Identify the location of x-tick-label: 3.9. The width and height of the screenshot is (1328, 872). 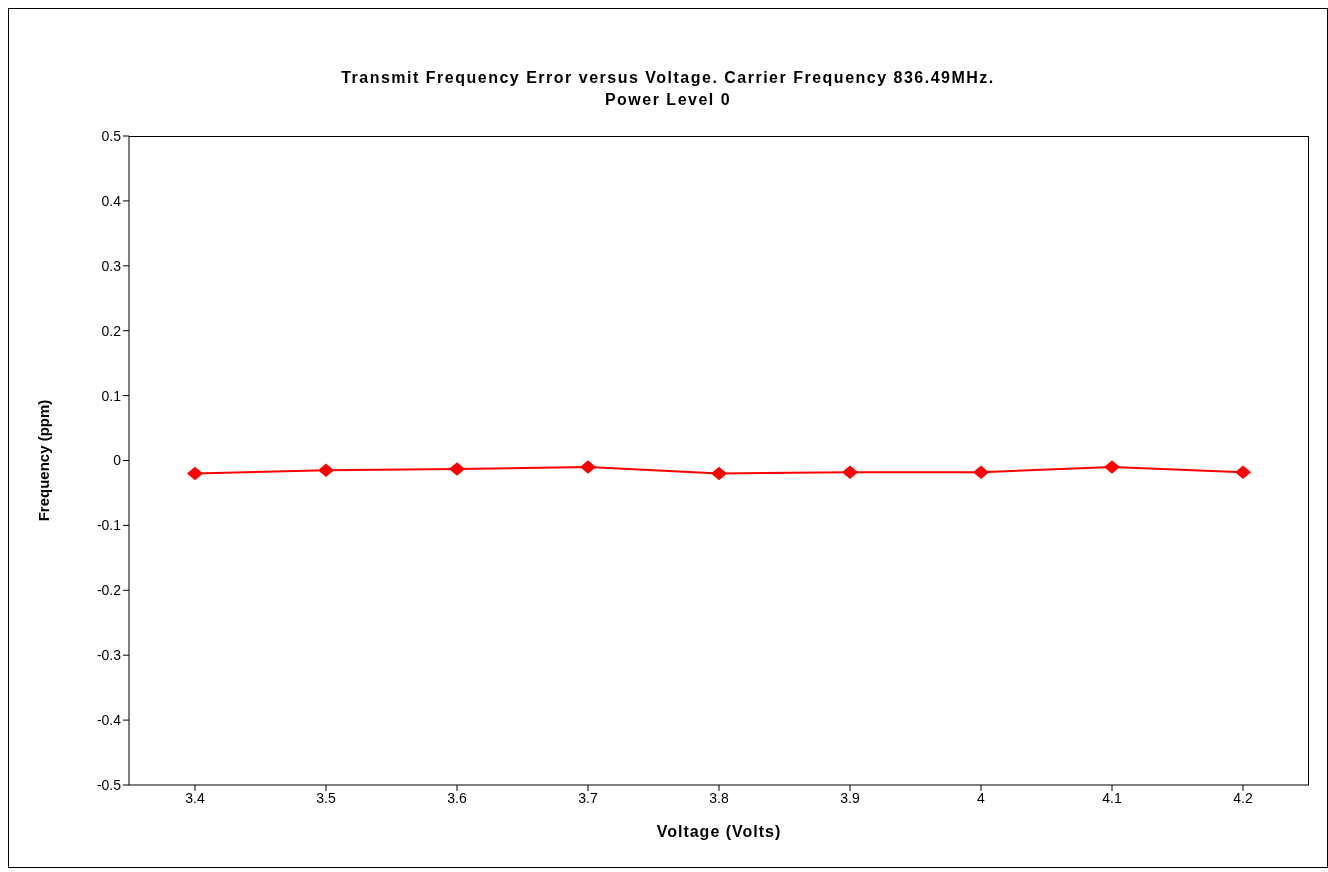
(850, 797).